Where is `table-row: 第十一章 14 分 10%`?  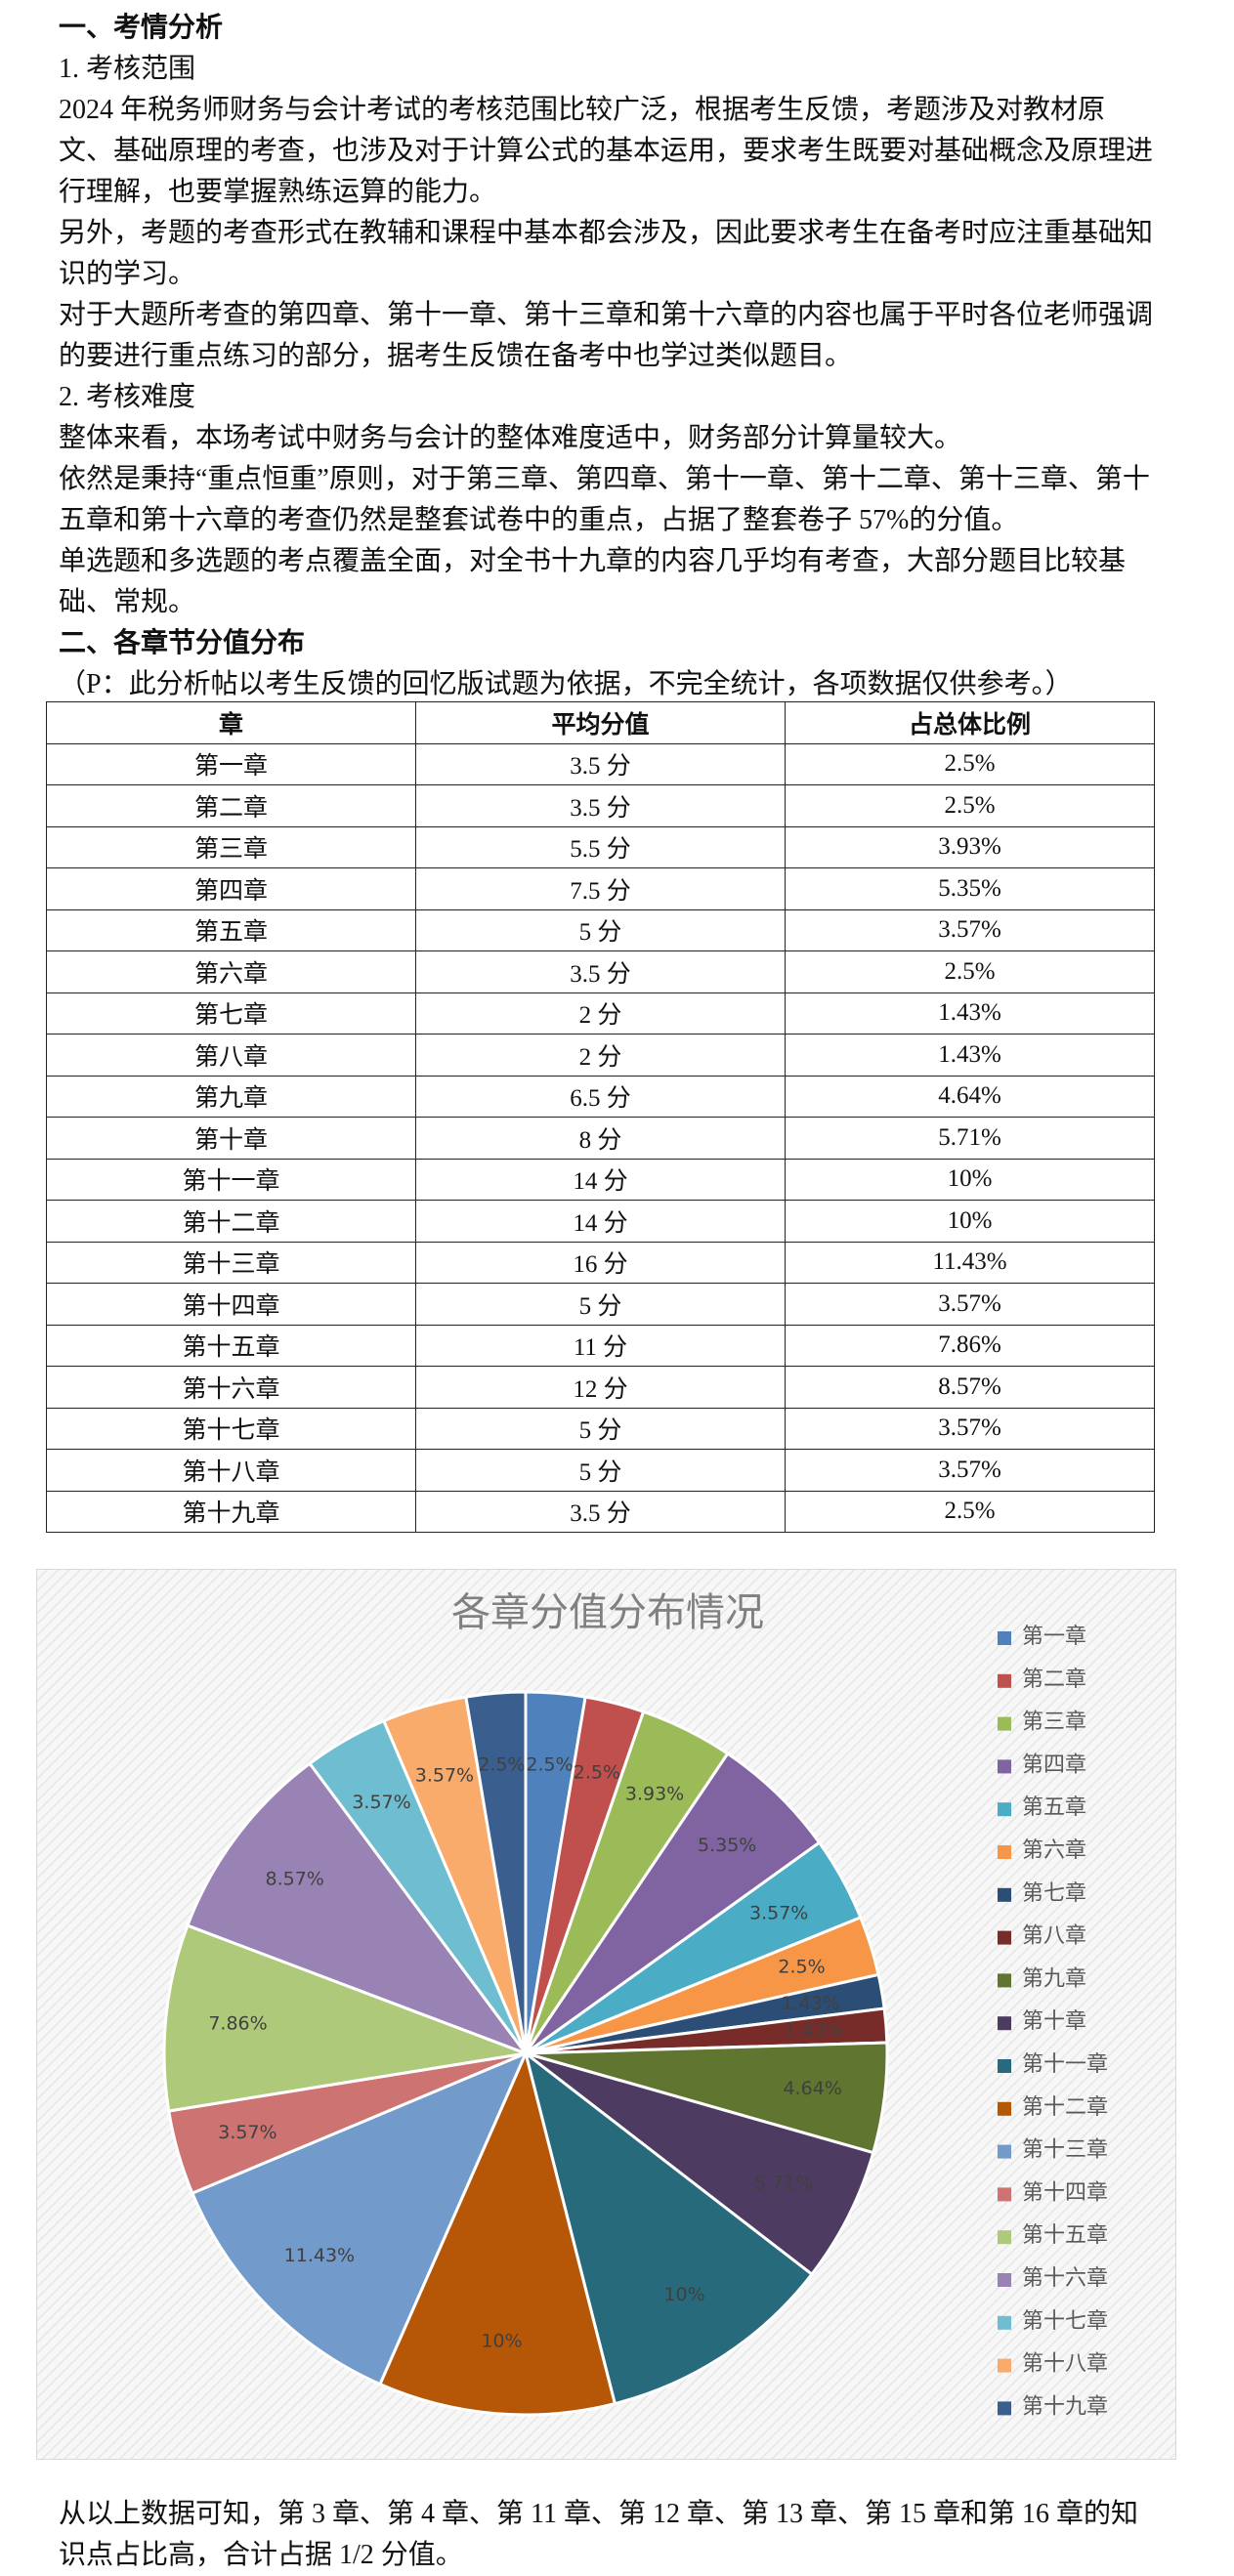
table-row: 第十一章 14 分 10% is located at coordinates (600, 1179).